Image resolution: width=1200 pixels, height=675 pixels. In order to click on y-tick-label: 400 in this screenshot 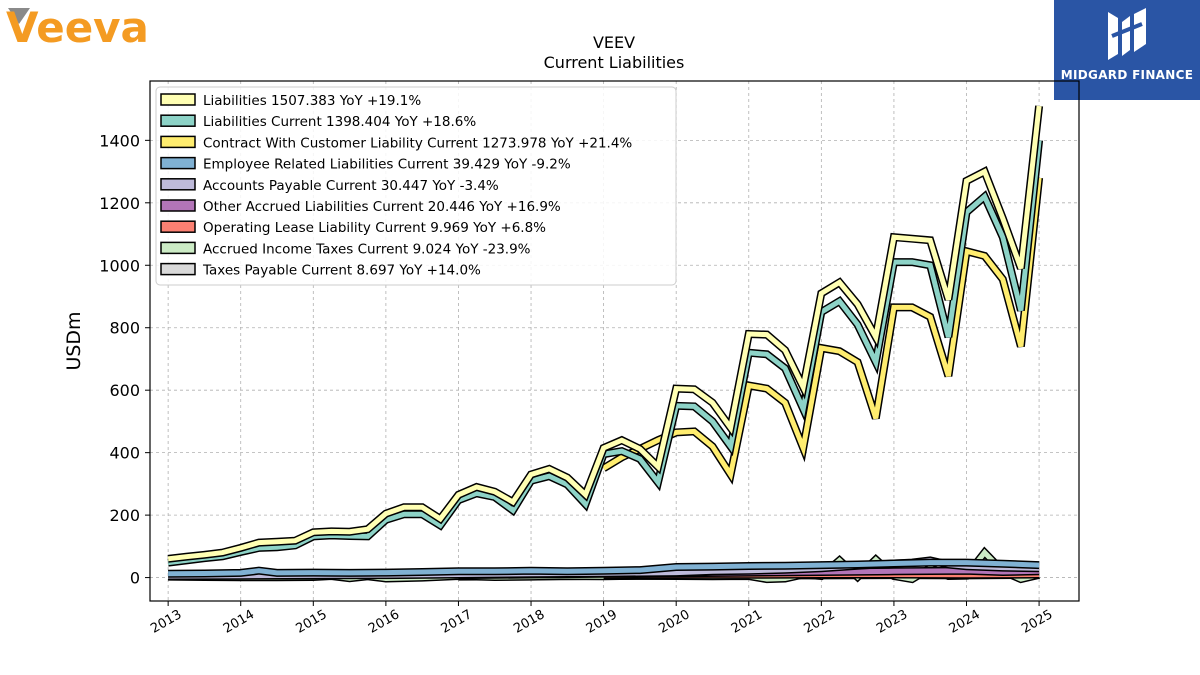, I will do `click(124, 453)`.